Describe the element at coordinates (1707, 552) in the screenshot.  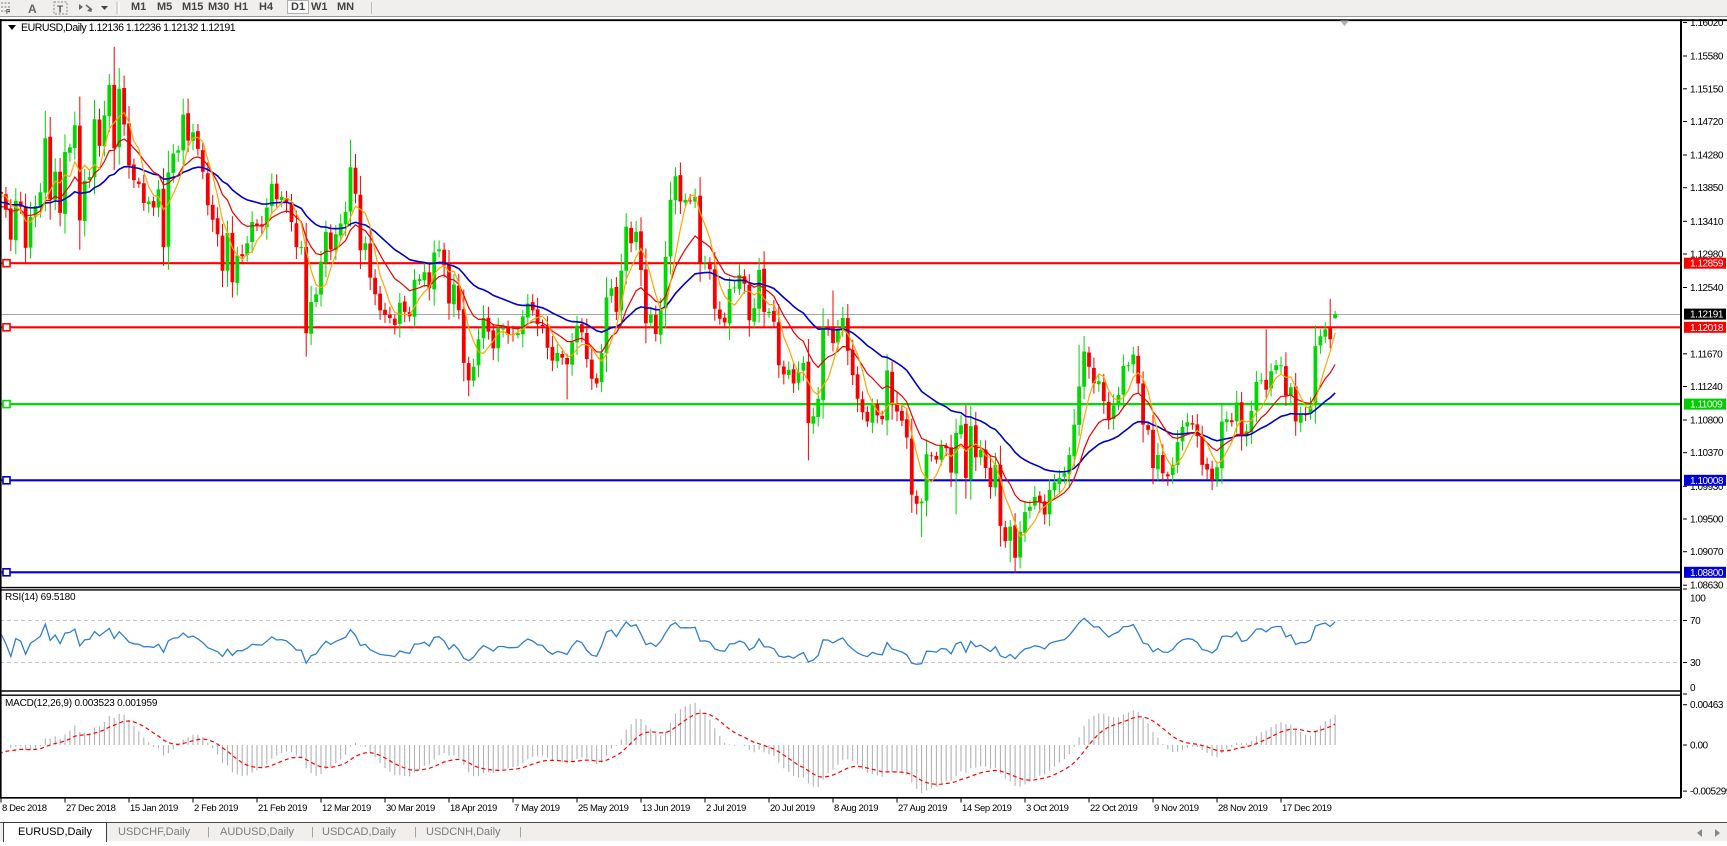
I see `svg-text: 1.09070` at that location.